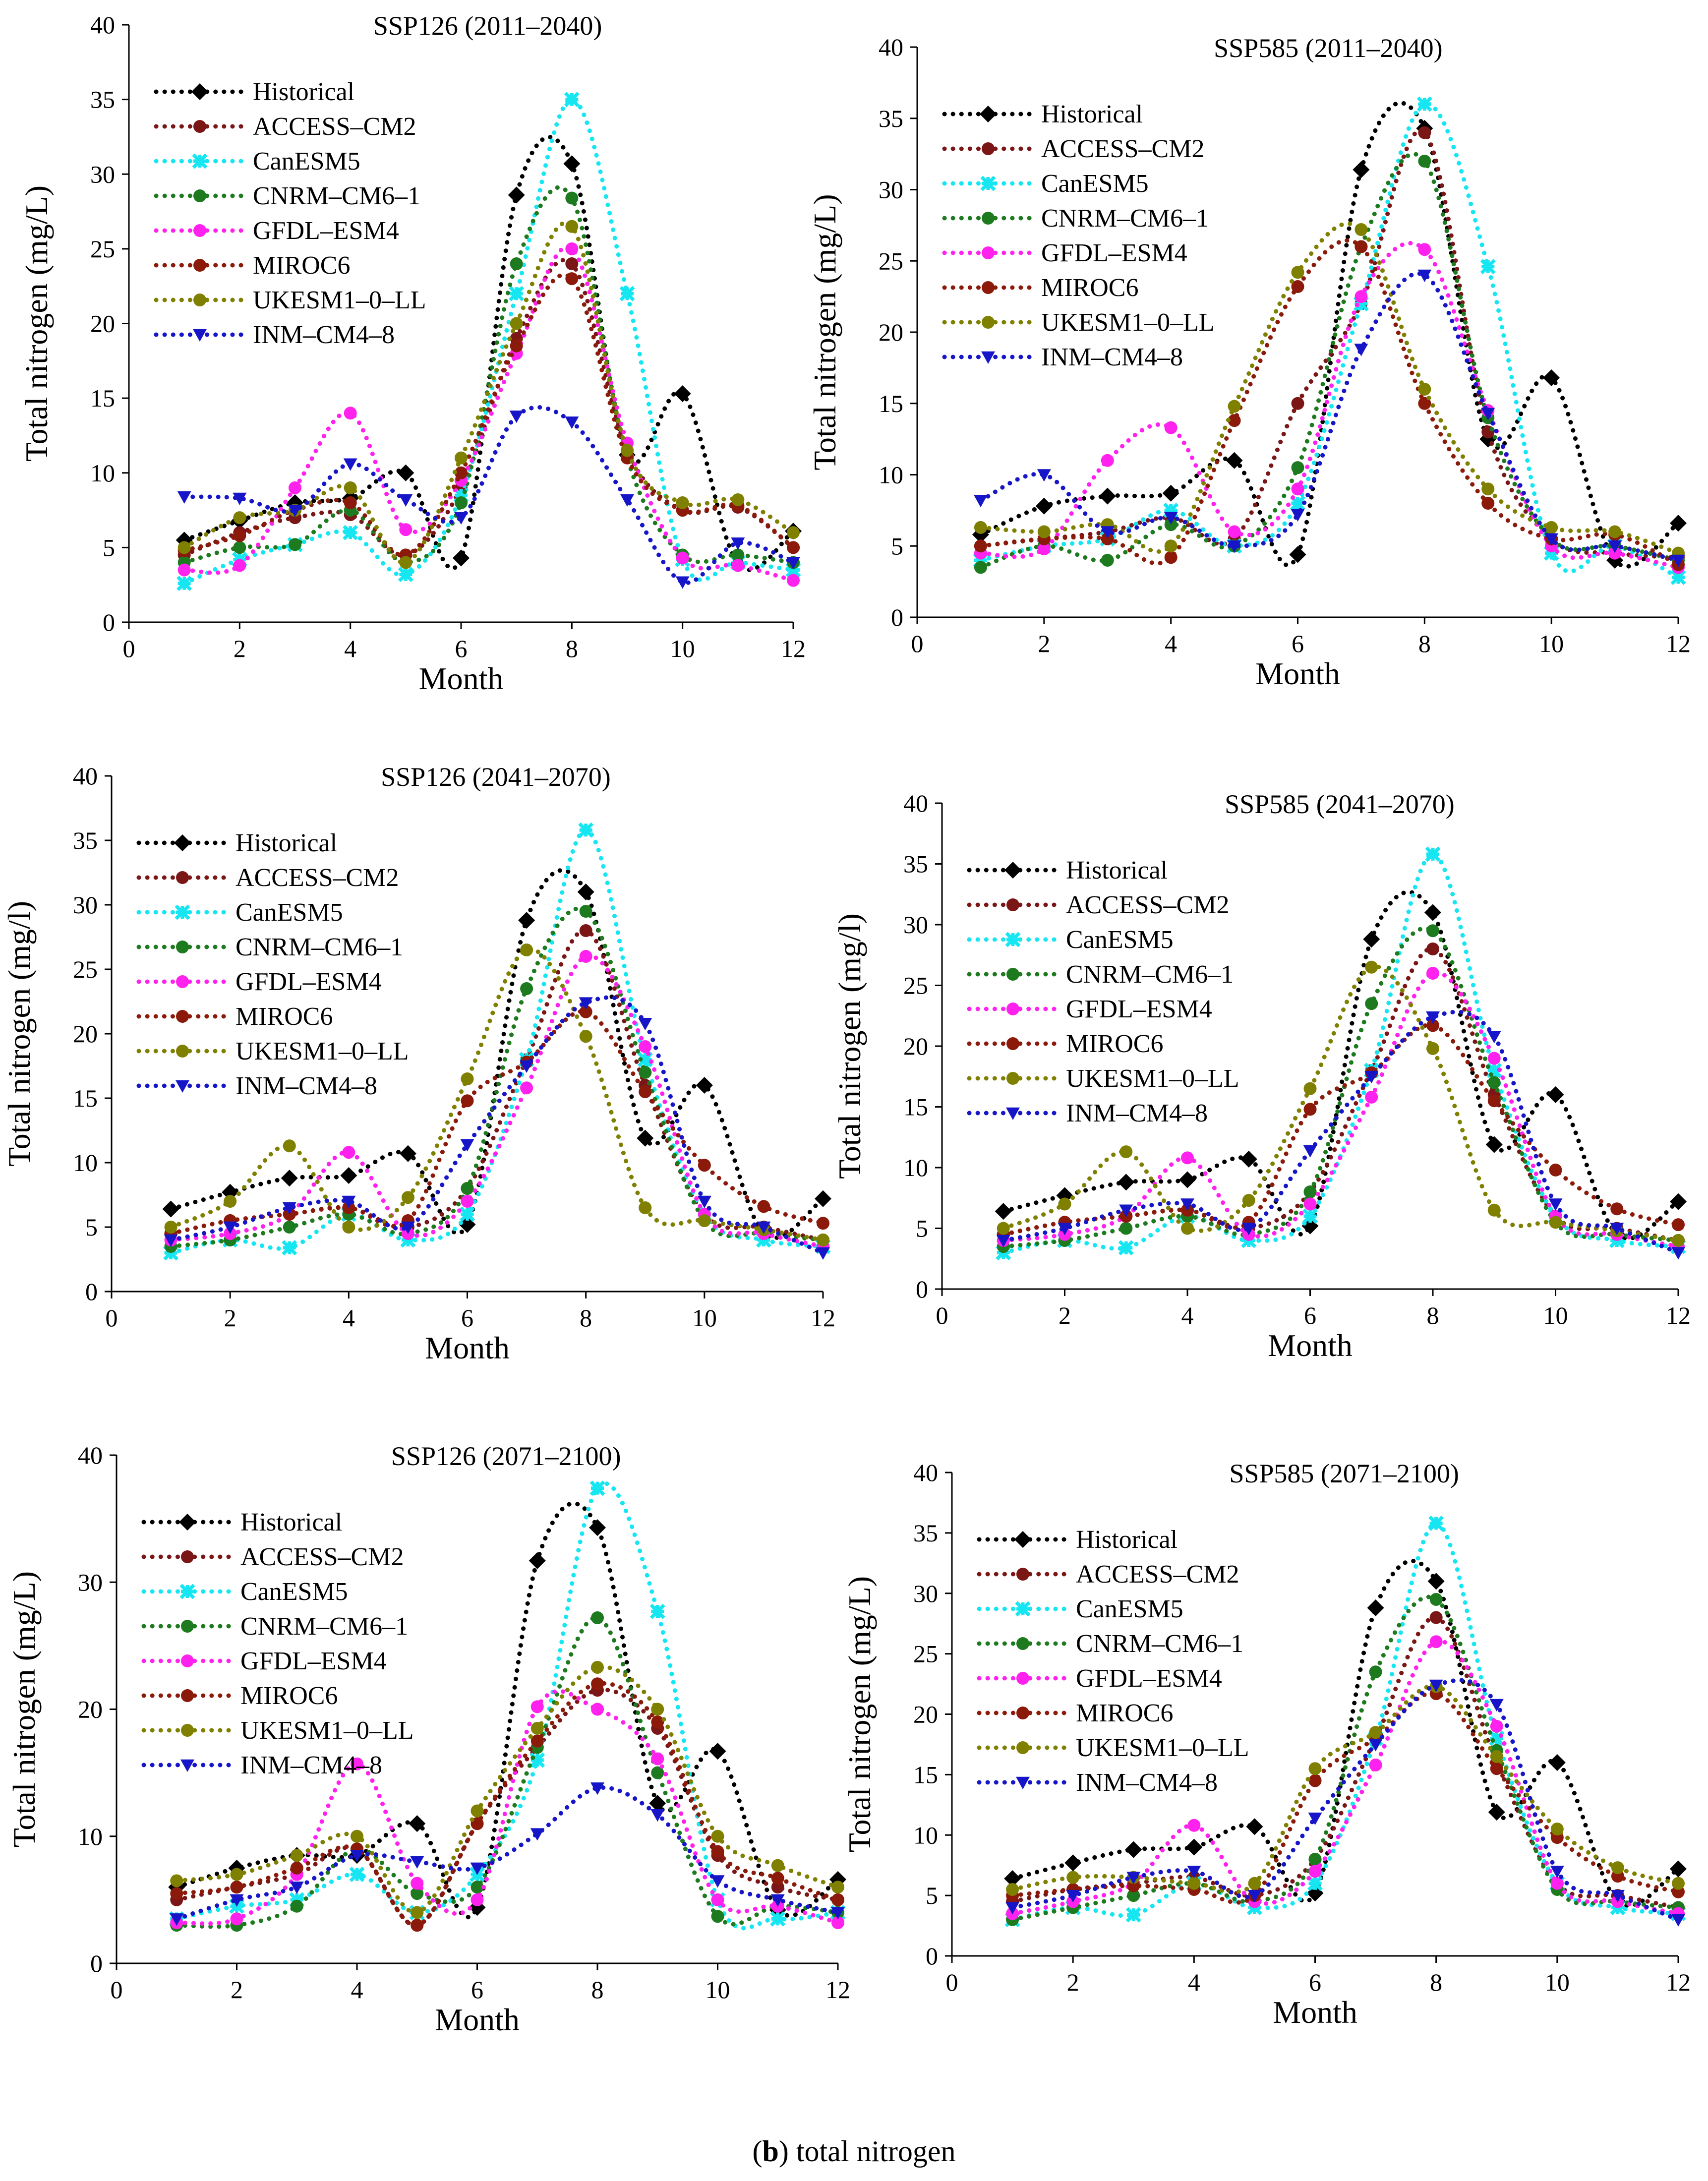 The image size is (1708, 2181). I want to click on x-tick-label: 0, so click(112, 1318).